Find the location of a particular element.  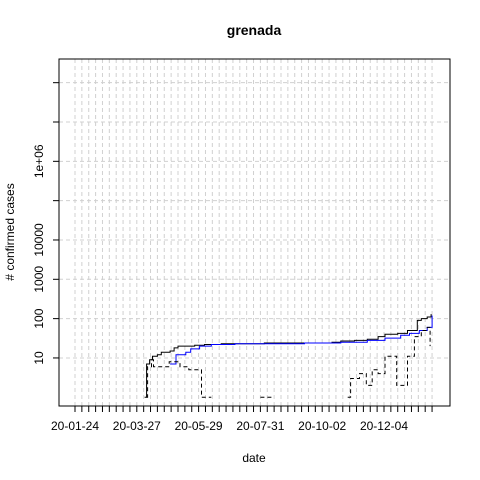

y-tick-label: 100 is located at coordinates (39, 318).